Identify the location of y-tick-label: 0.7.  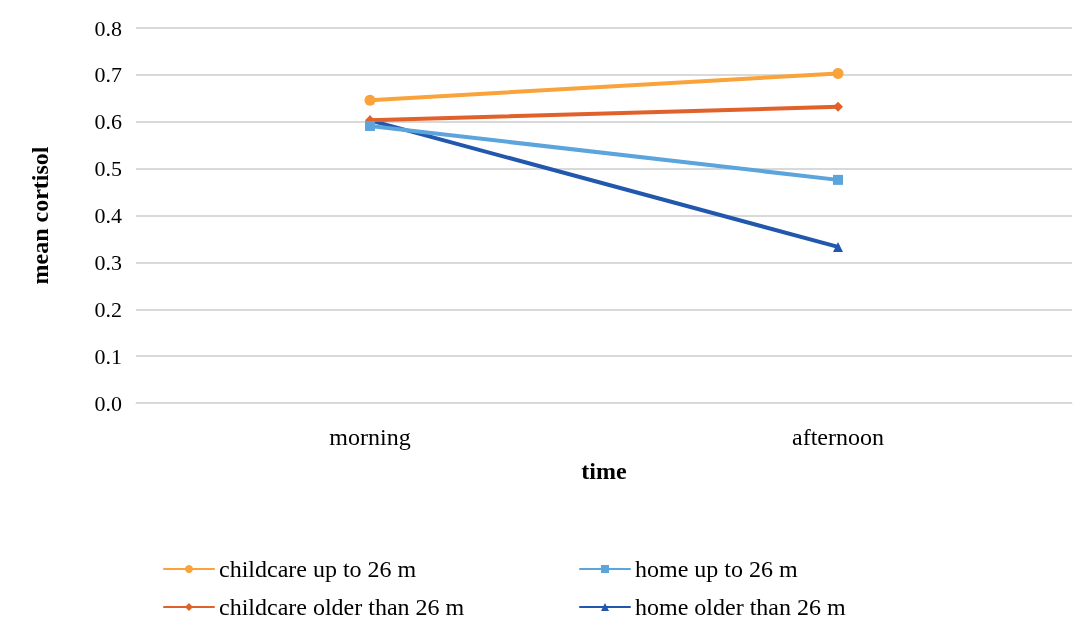
(108, 75).